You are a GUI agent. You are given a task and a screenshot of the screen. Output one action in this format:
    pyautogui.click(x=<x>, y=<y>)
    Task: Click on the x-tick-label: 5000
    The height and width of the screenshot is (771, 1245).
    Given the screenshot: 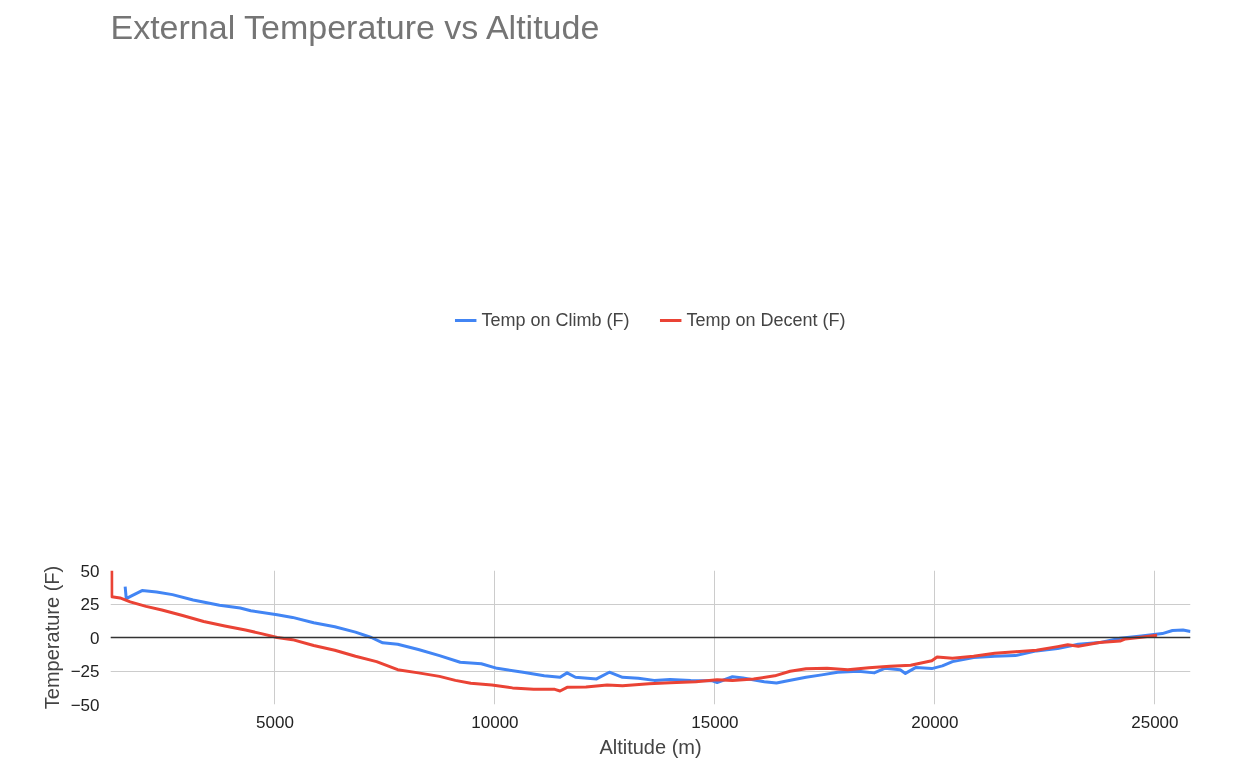 What is the action you would take?
    pyautogui.click(x=275, y=722)
    